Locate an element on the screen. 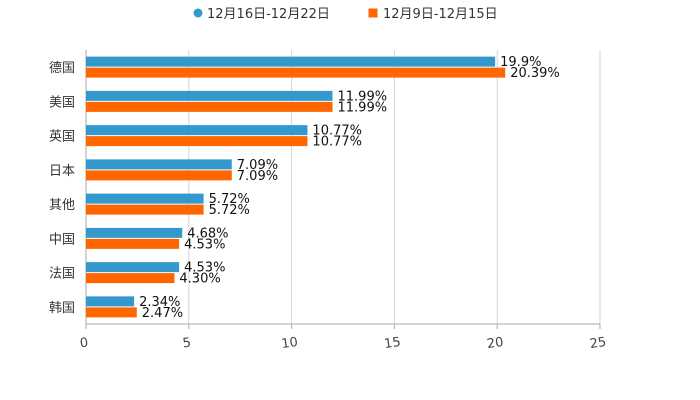  category-label-3: 英国 is located at coordinates (62, 137).